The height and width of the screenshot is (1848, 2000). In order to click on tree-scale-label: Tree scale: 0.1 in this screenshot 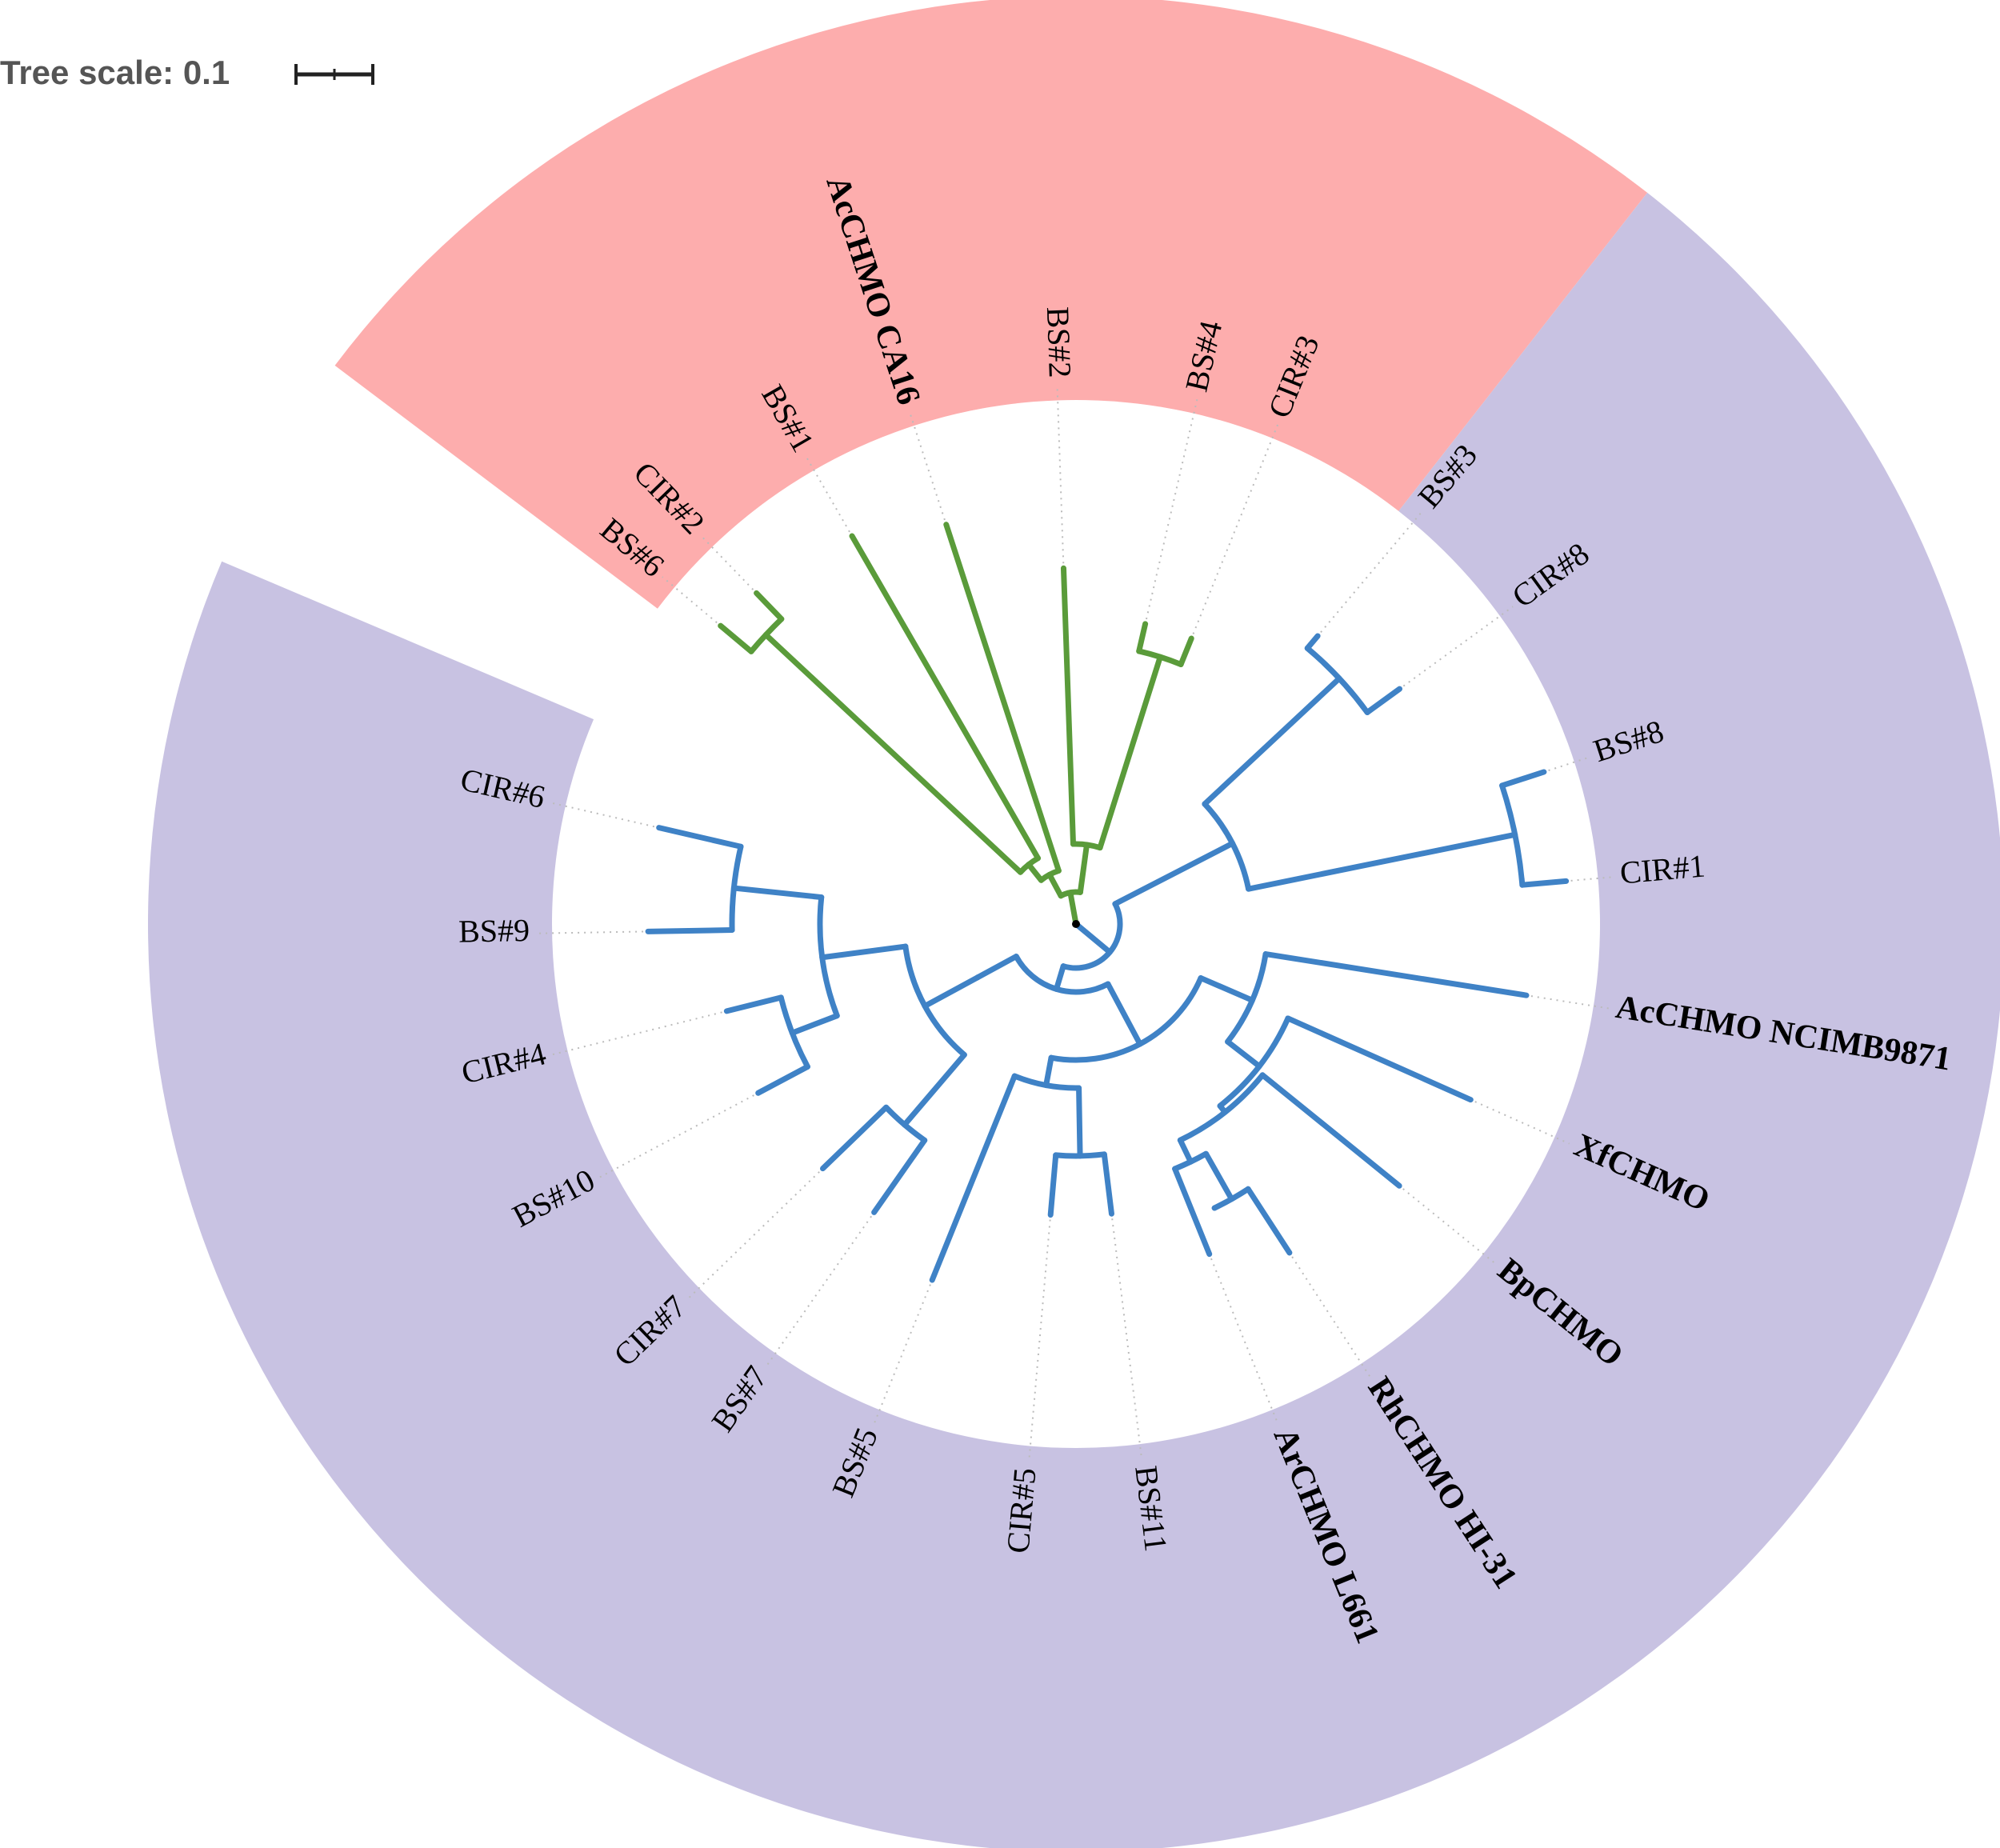, I will do `click(115, 72)`.